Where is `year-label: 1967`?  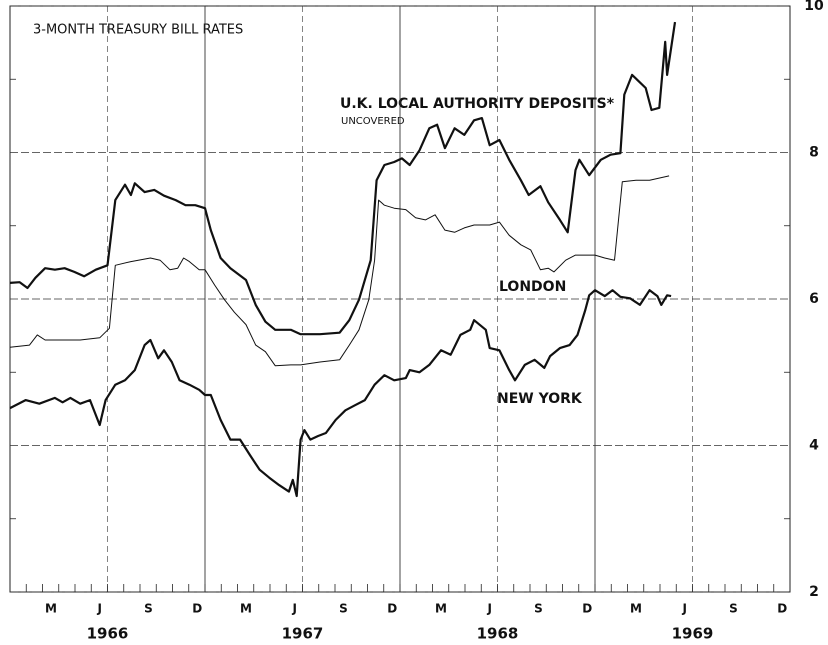
year-label: 1967 is located at coordinates (303, 634).